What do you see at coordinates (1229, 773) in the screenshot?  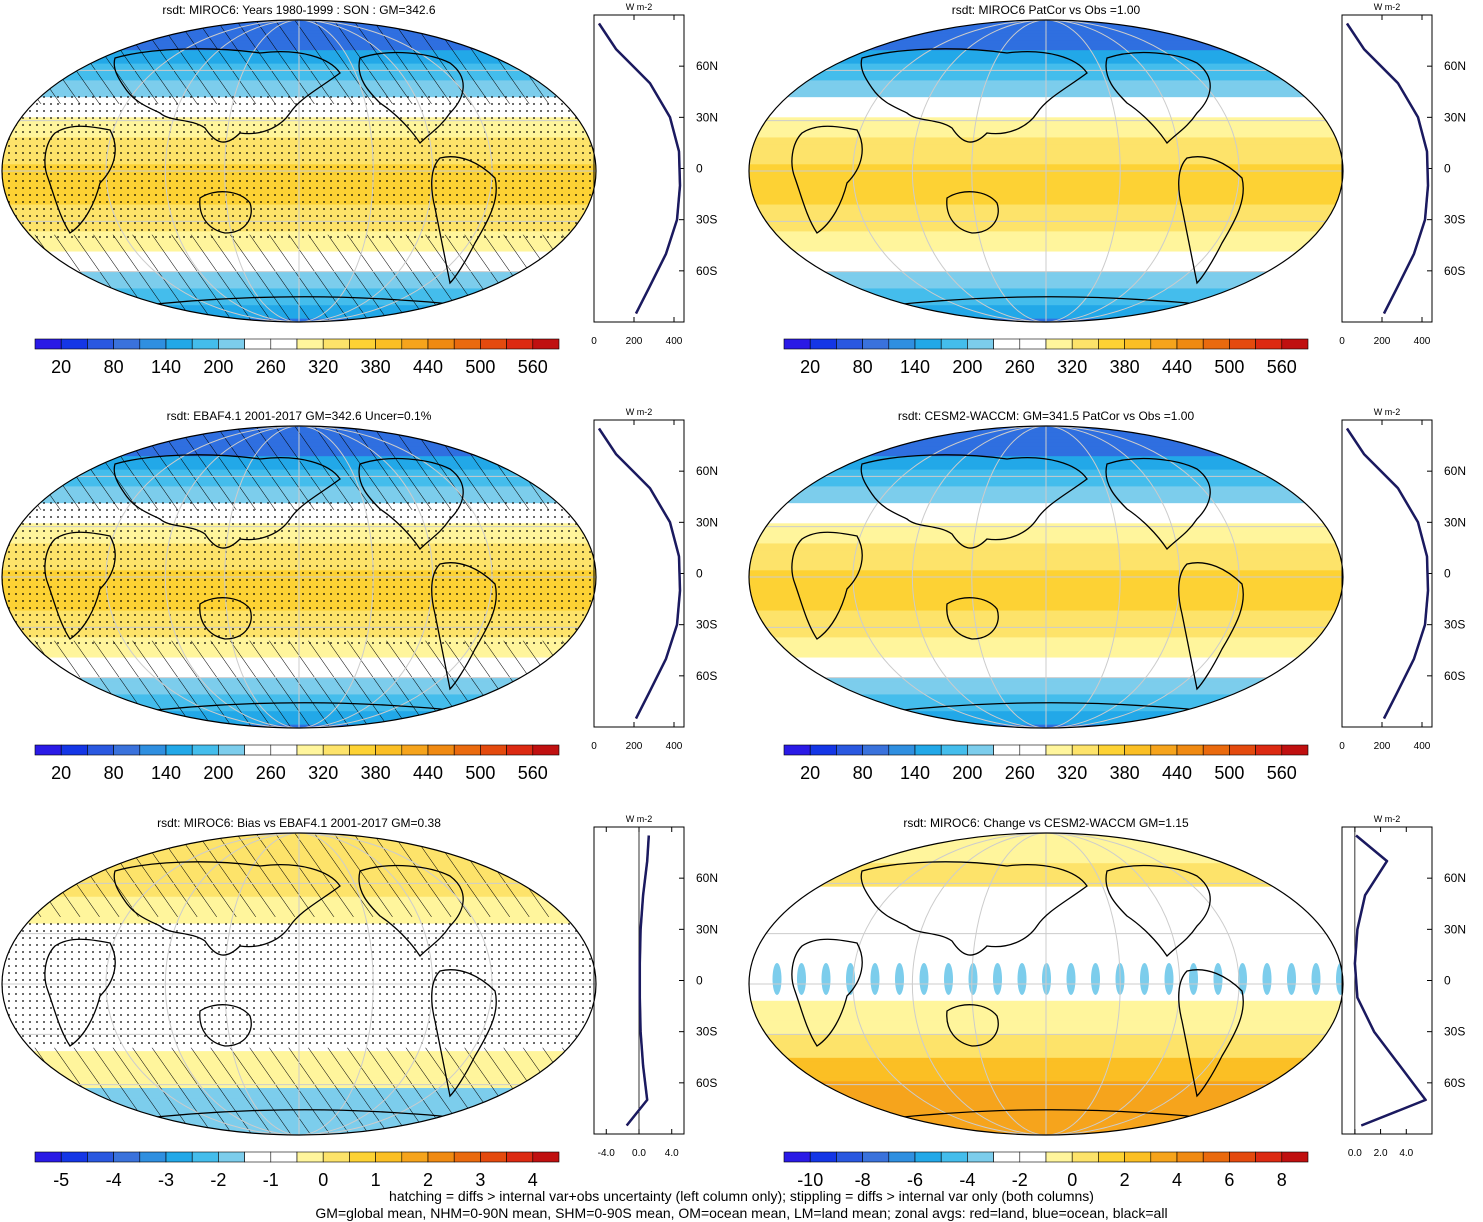 I see `colorbar-label: 500` at bounding box center [1229, 773].